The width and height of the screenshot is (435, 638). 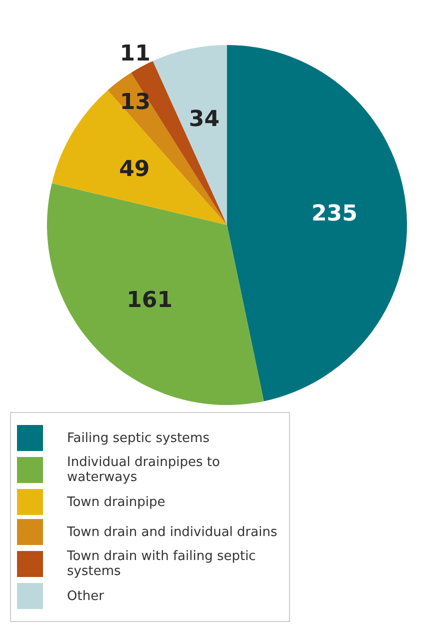 What do you see at coordinates (172, 532) in the screenshot?
I see `legend-label: Town drain and individual drains` at bounding box center [172, 532].